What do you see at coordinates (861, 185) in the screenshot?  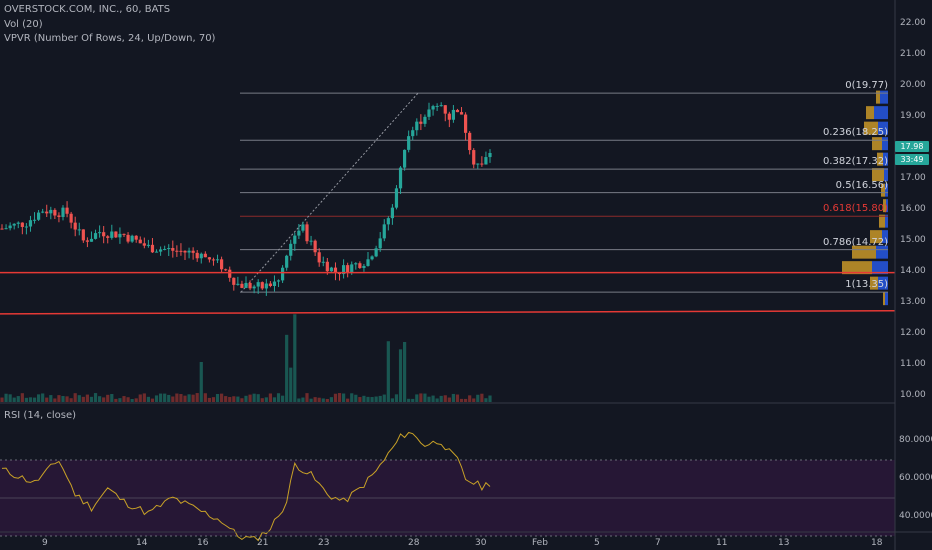 I see `fib-level-label: 0.5(16.56)` at bounding box center [861, 185].